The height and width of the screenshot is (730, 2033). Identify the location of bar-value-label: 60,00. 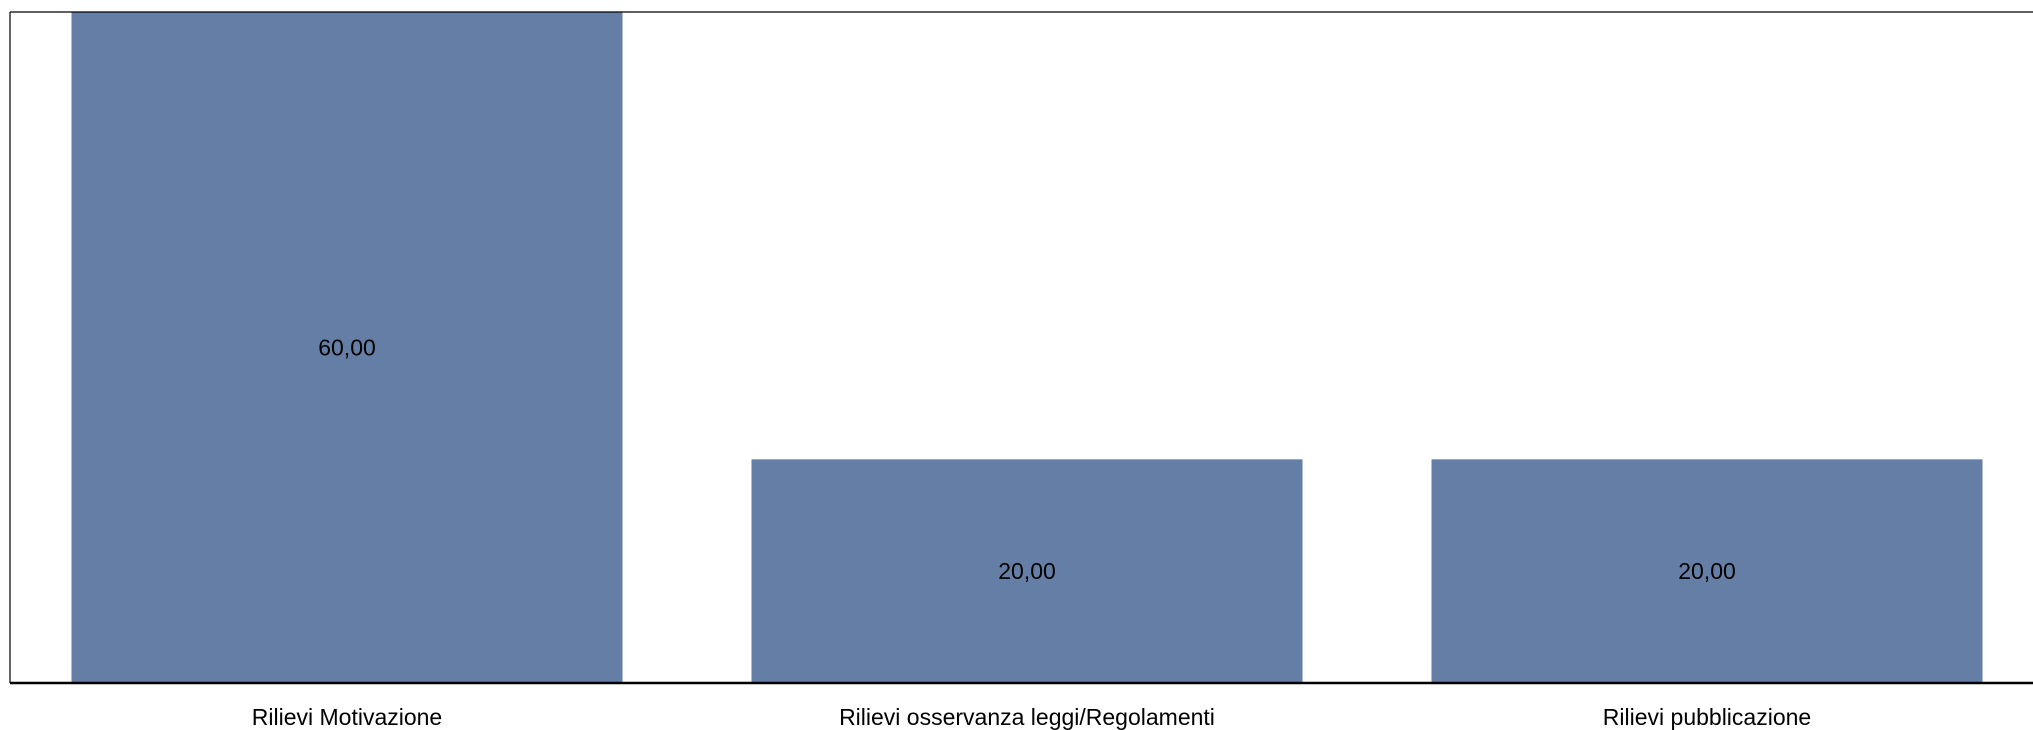
(347, 348).